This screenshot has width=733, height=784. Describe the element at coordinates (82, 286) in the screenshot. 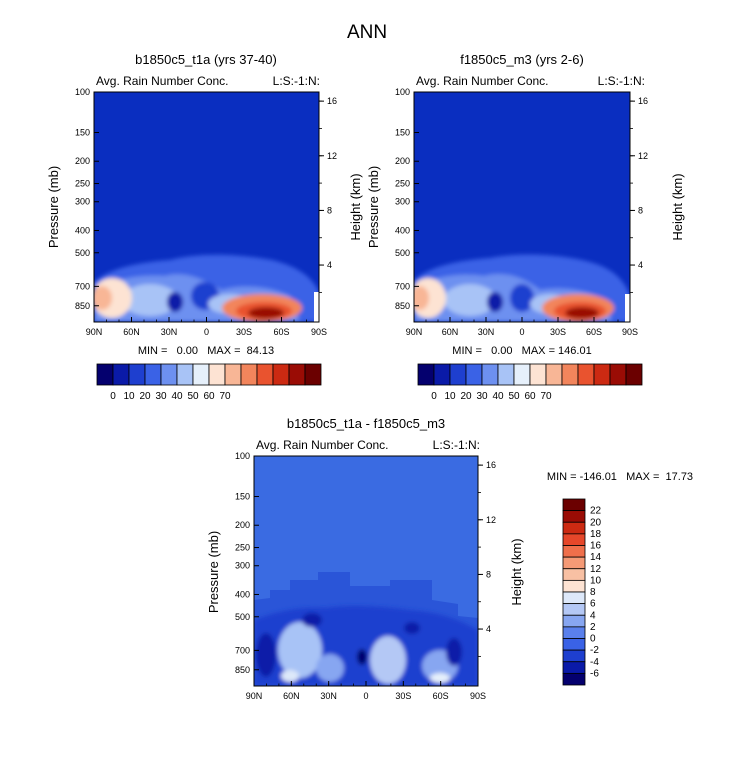

I see `panel-a-ytick-label: 700` at that location.